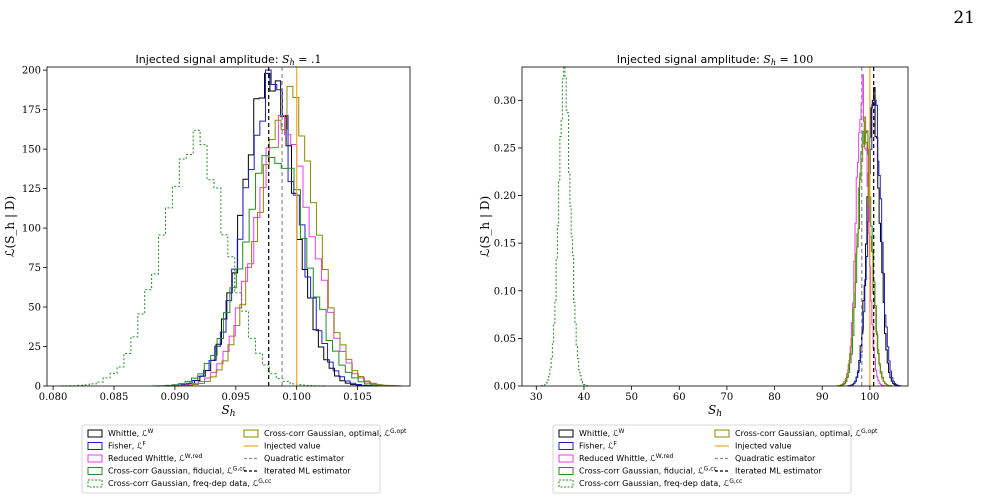  I want to click on x-tick-label: 40, so click(584, 397).